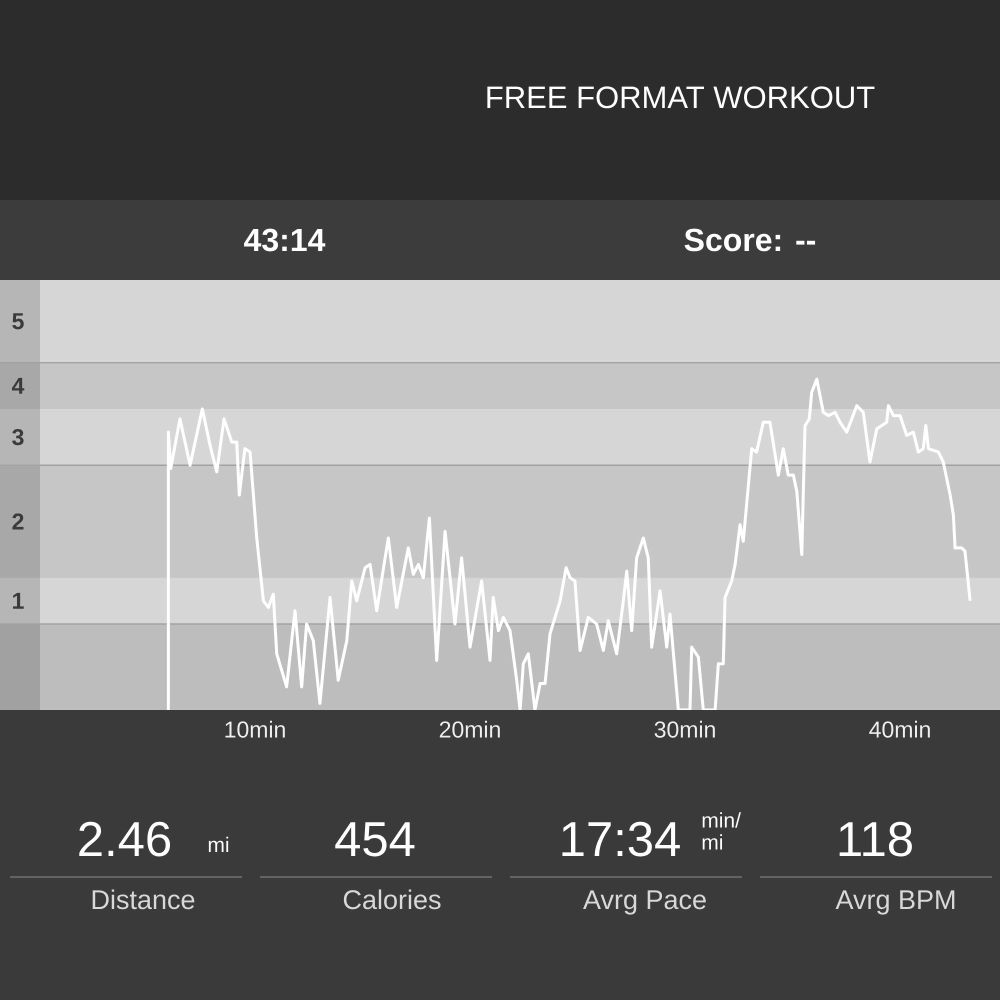 Image resolution: width=1000 pixels, height=1000 pixels. I want to click on chart-title: FREE FORMAT WORKOUT, so click(680, 97).